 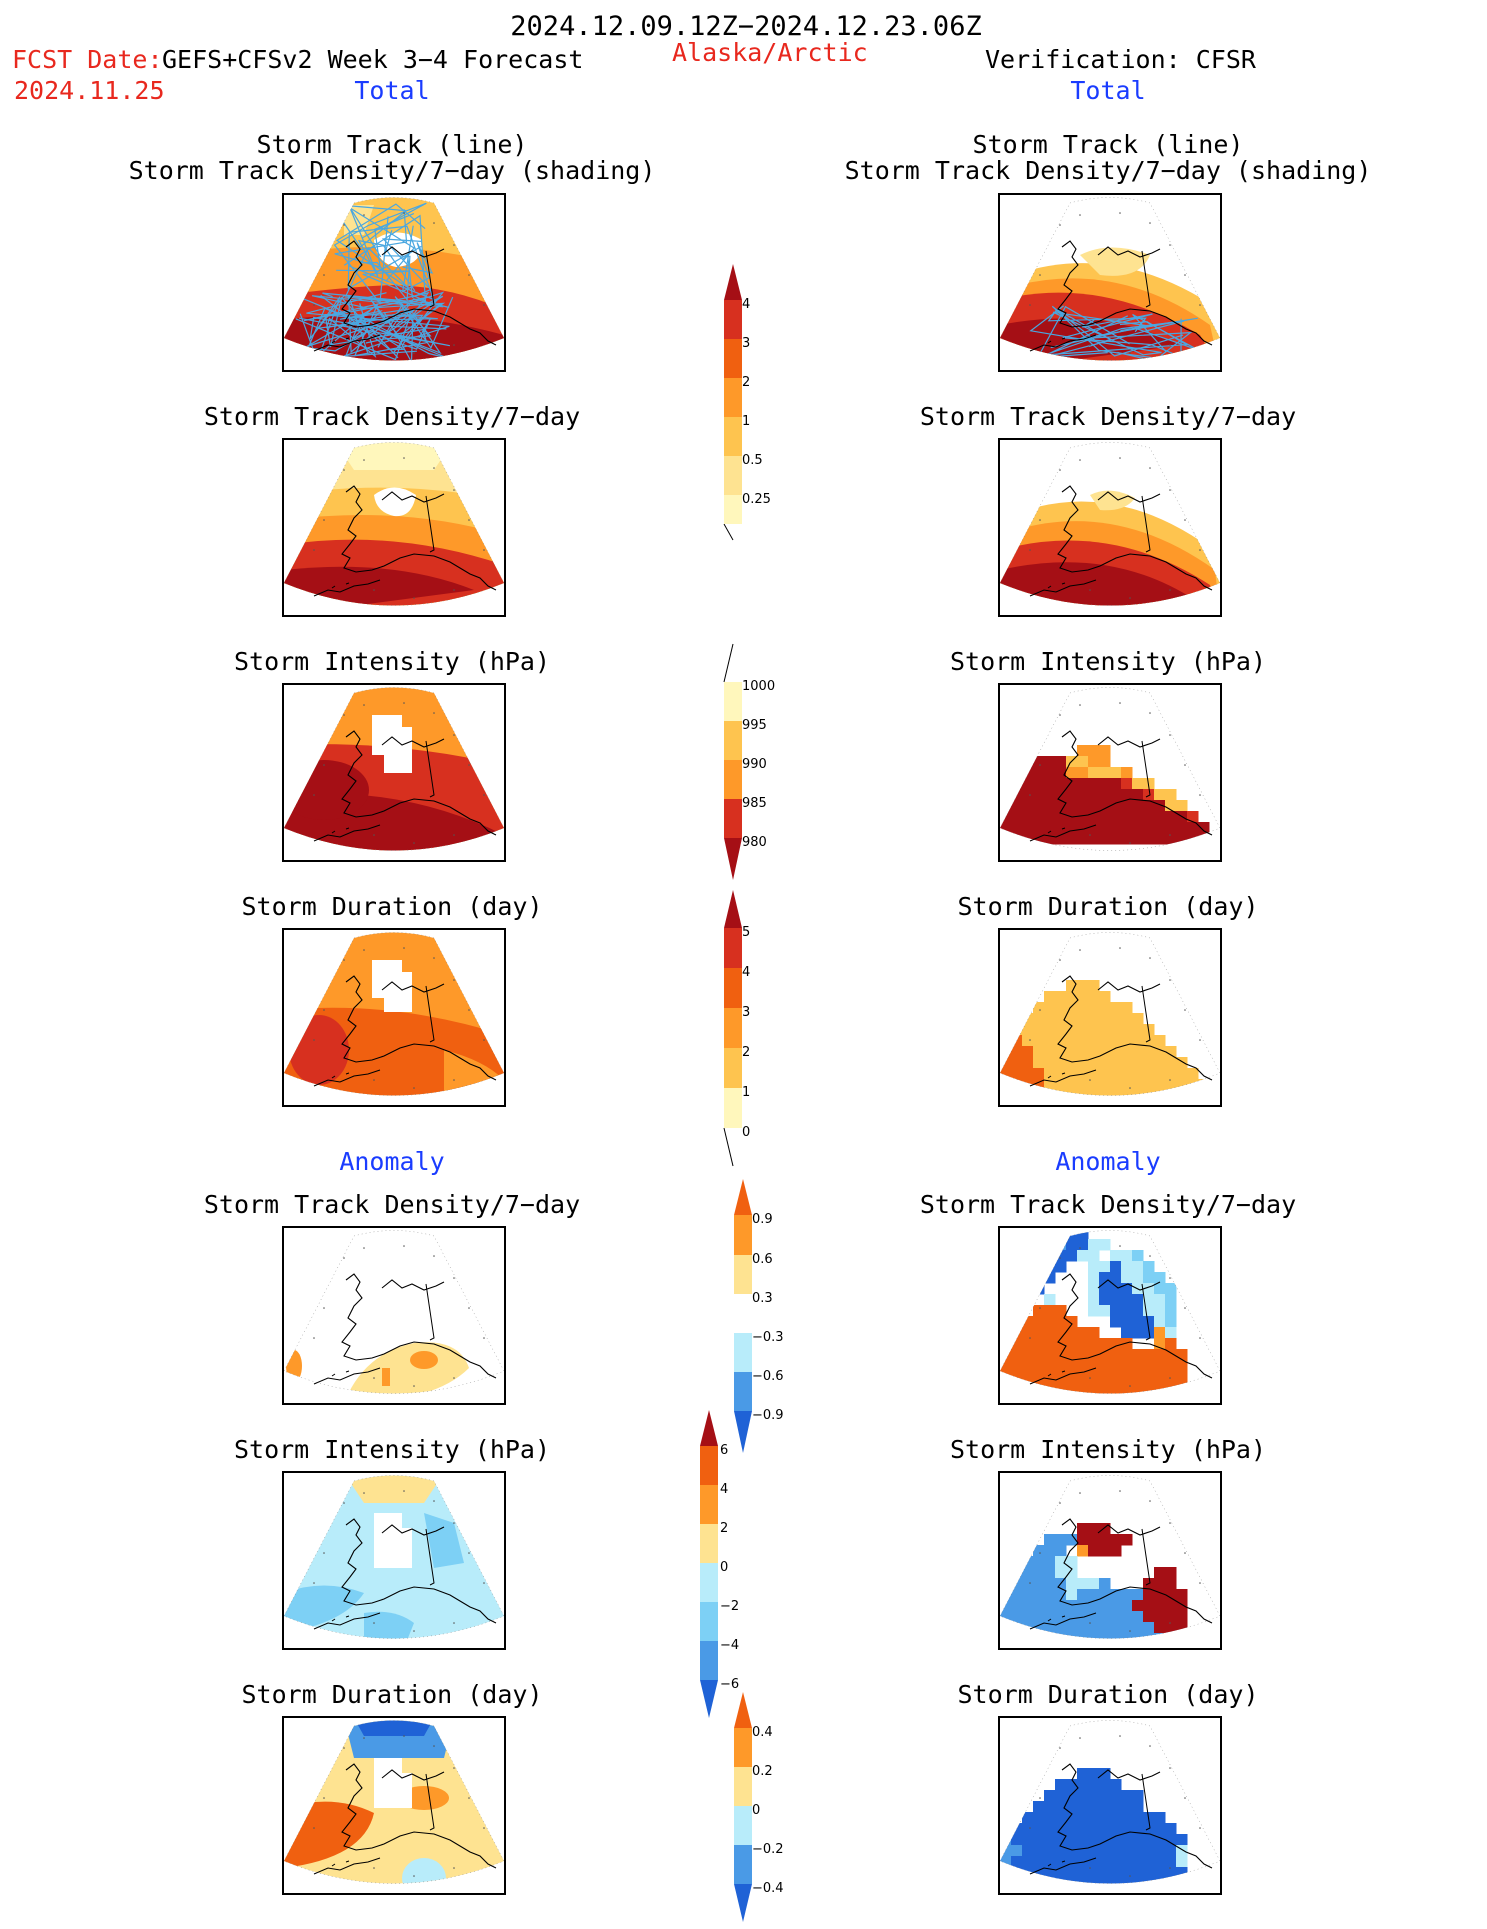 I want to click on right-density-title: Storm Track Density/7−day, so click(x=1108, y=416).